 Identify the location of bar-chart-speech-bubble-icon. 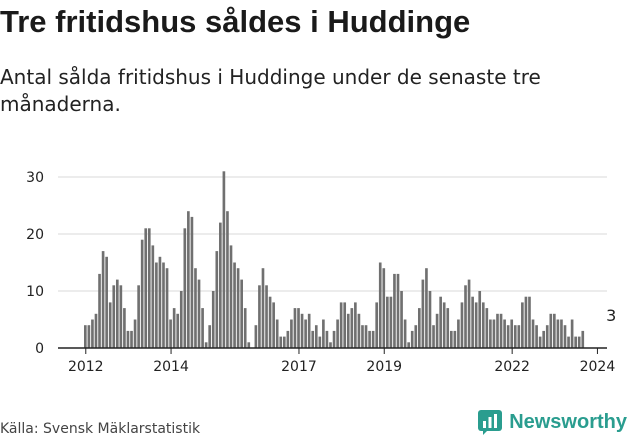
(490, 422).